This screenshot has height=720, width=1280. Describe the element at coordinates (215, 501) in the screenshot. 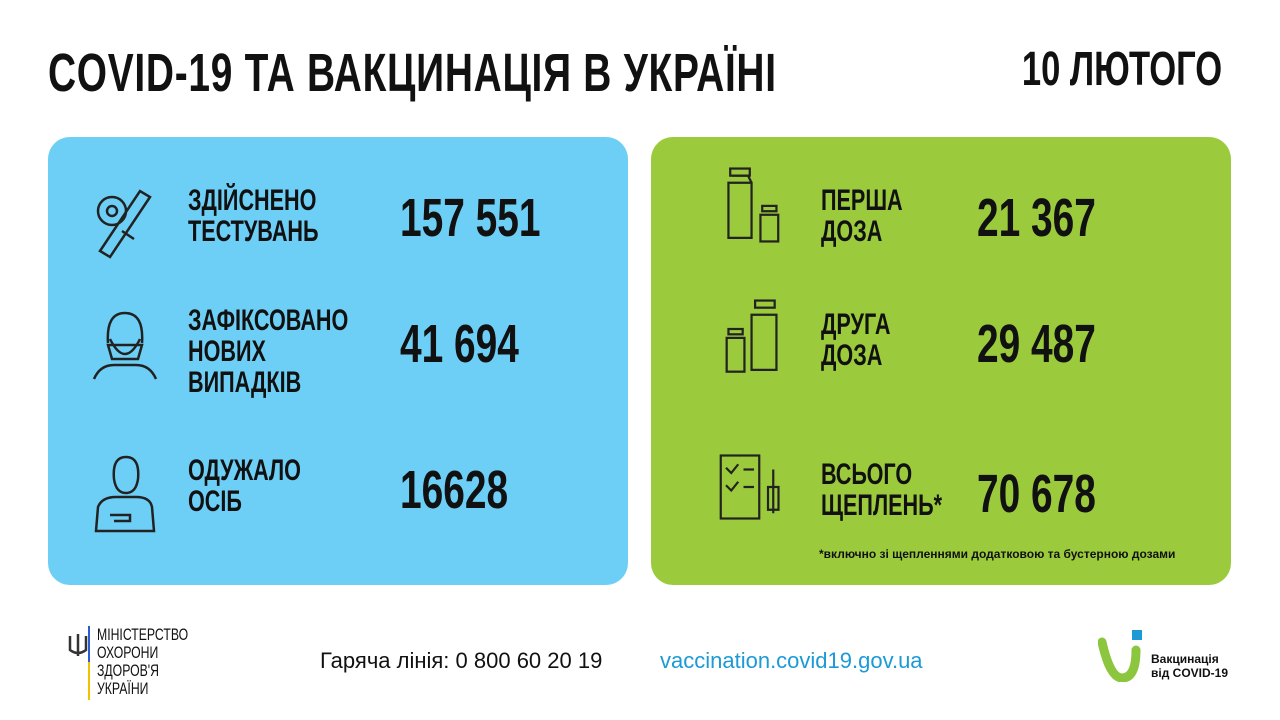

I see `stat-label: ОСІБ` at that location.